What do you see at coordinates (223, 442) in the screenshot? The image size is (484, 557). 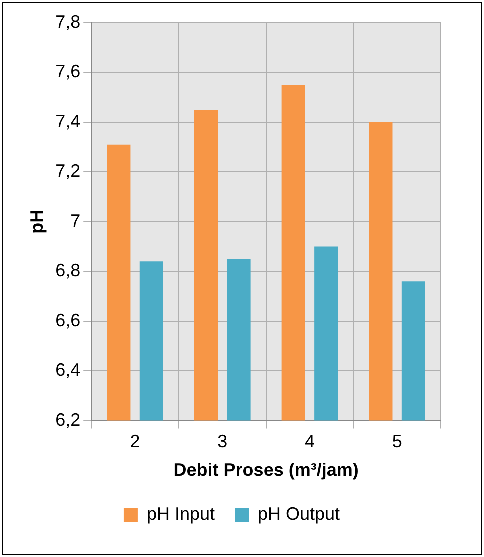 I see `x-tick-label: 3` at bounding box center [223, 442].